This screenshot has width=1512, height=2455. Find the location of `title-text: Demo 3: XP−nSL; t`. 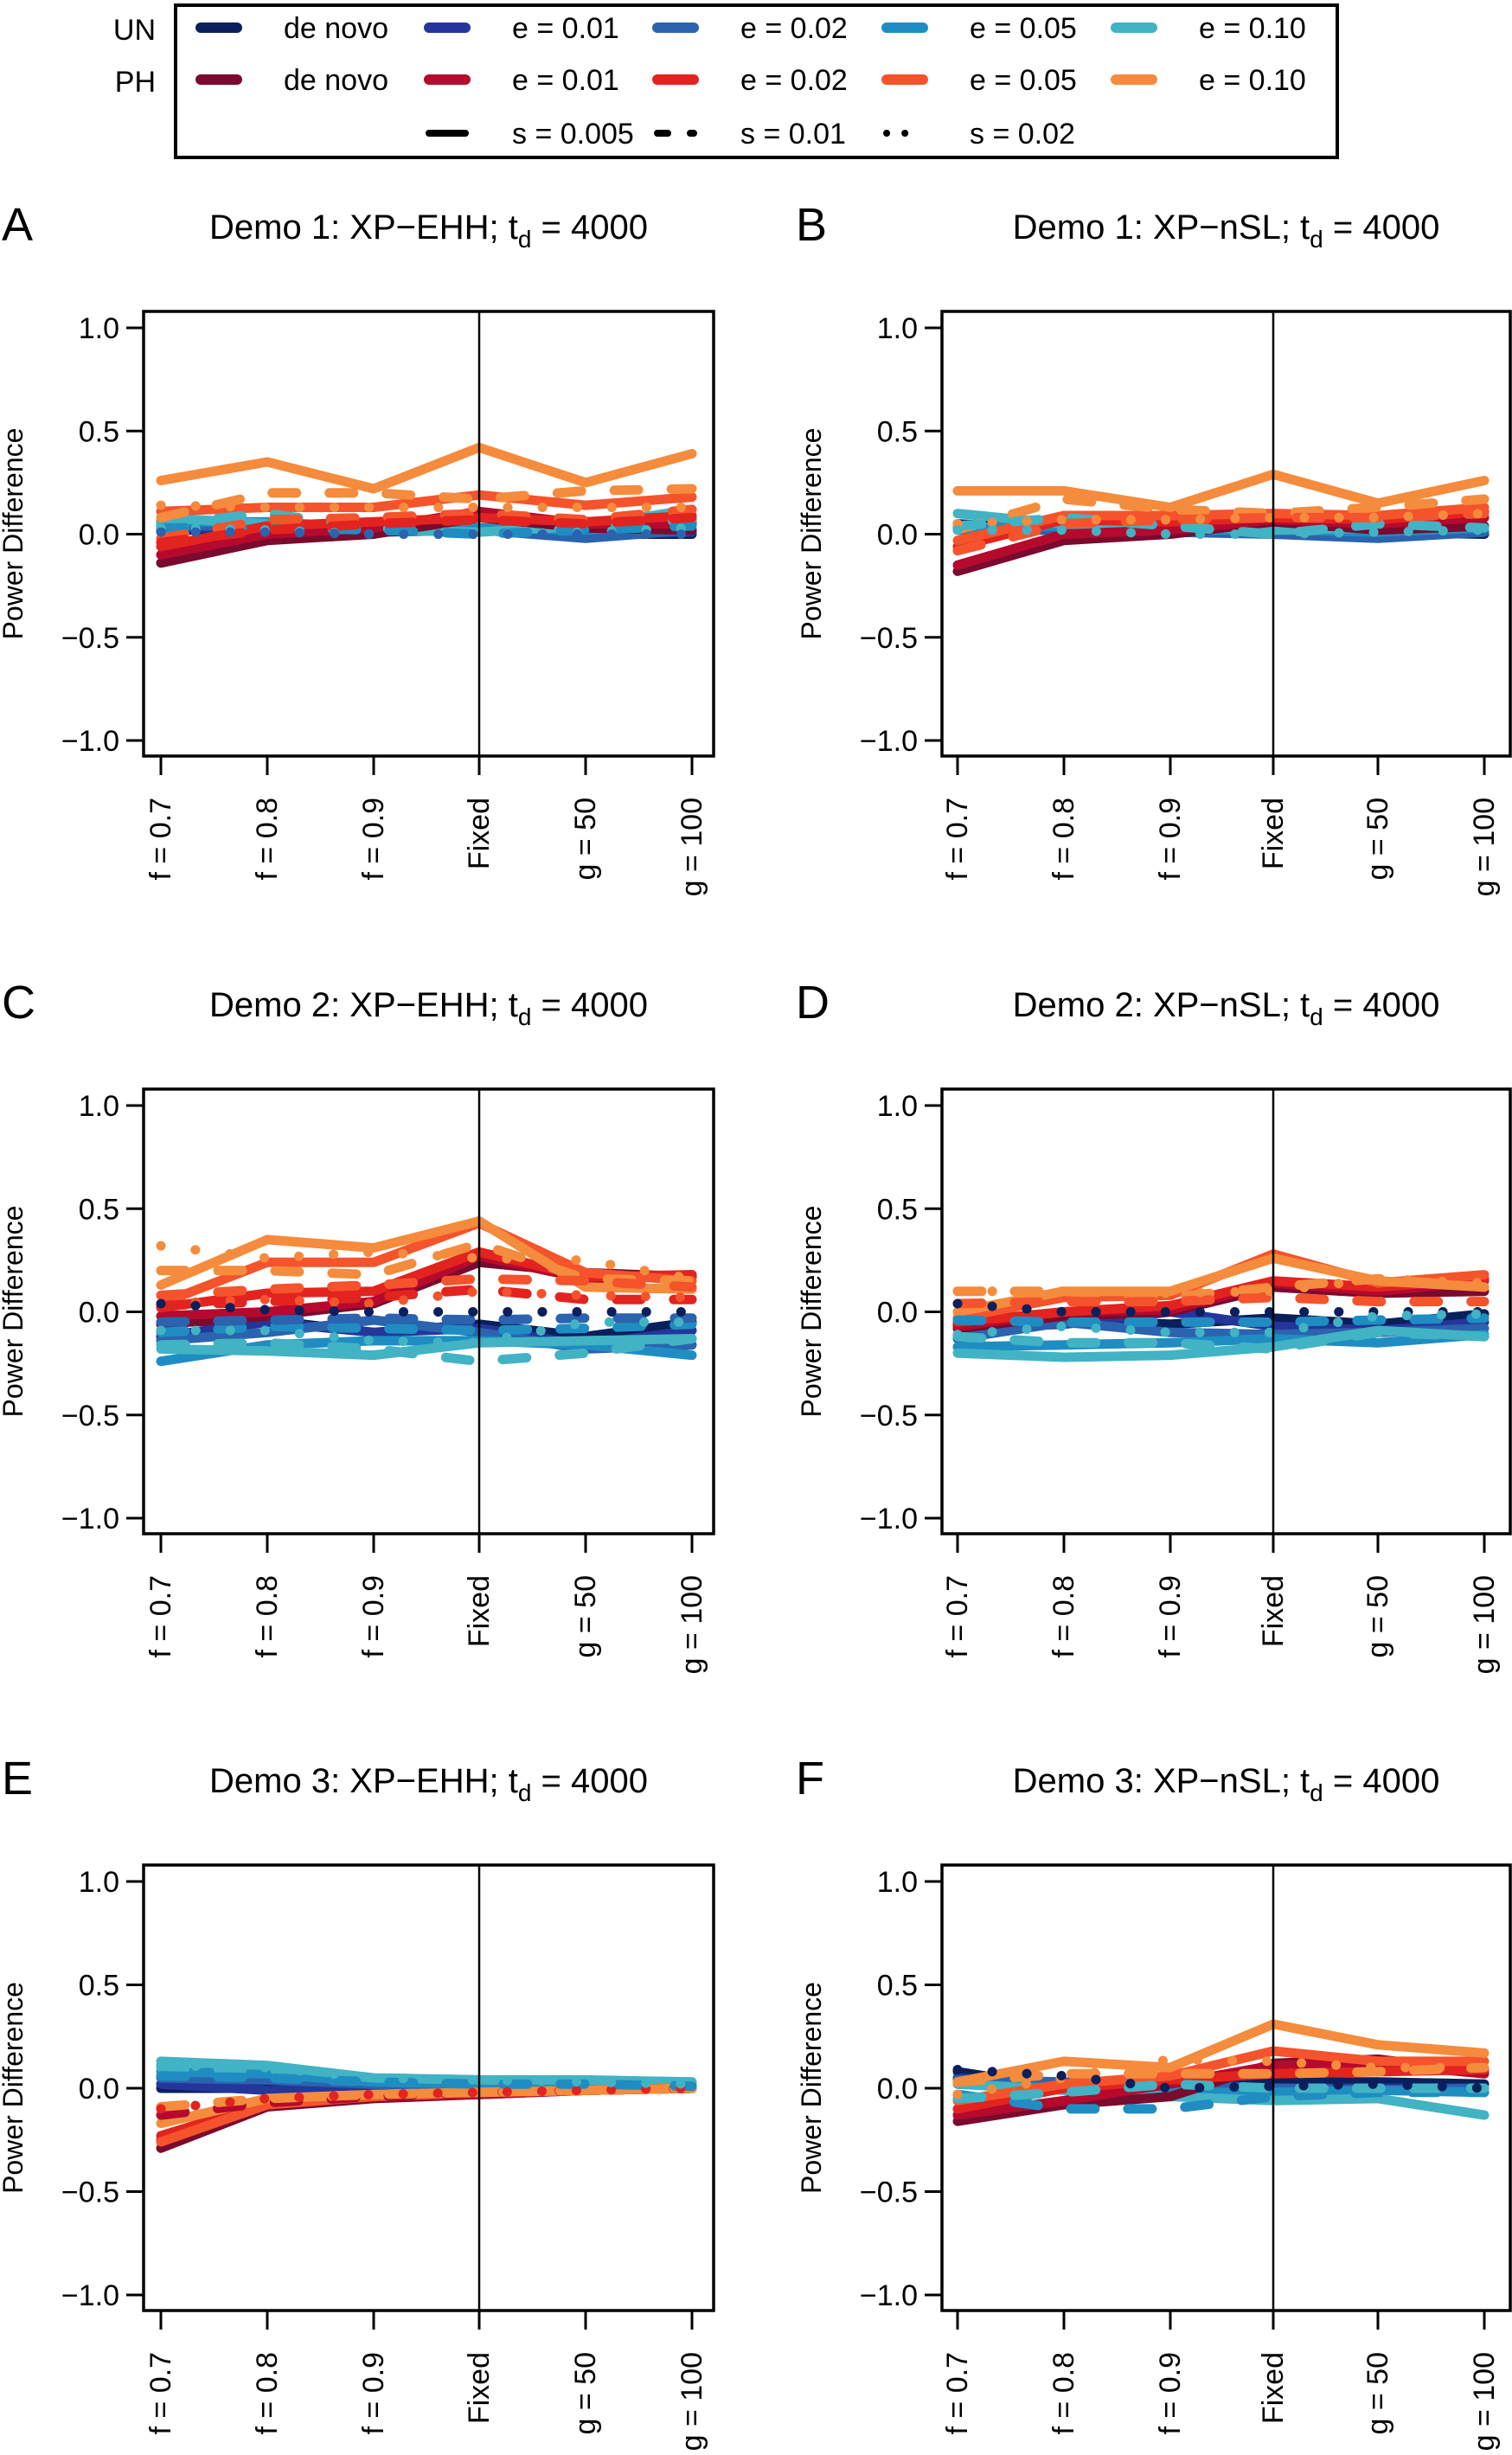

title-text: Demo 3: XP−nSL; t is located at coordinates (1161, 1781).